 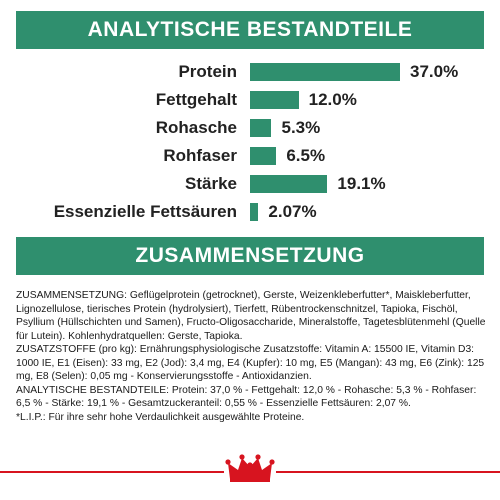 I want to click on chart-value-label: 5.3%, so click(x=301, y=127).